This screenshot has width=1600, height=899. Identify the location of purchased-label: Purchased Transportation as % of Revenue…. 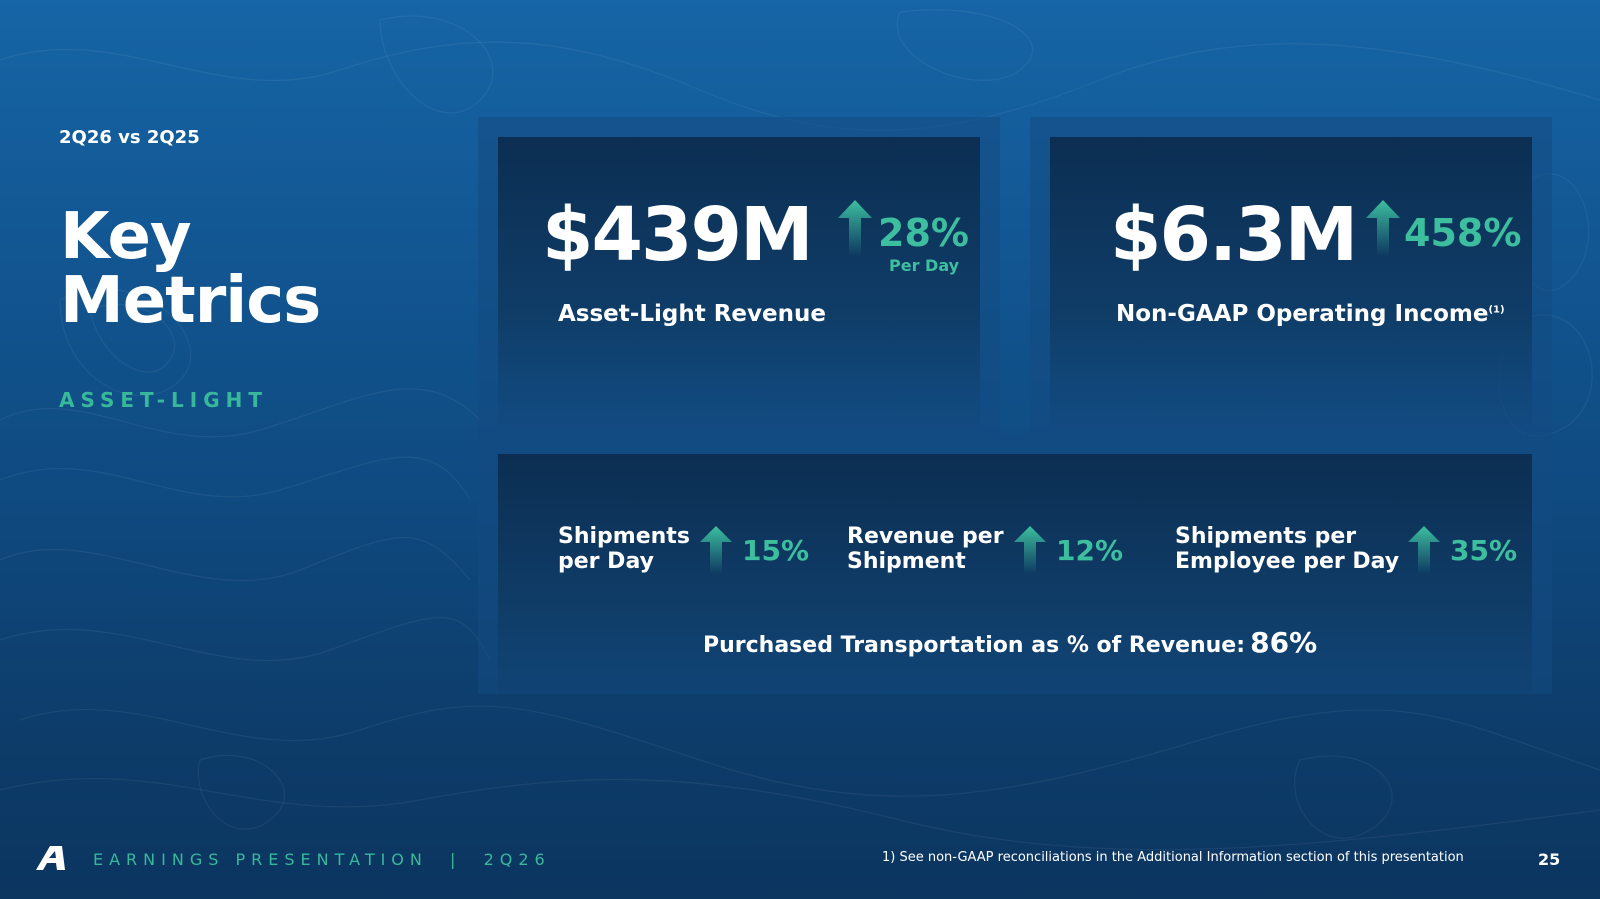
(974, 645).